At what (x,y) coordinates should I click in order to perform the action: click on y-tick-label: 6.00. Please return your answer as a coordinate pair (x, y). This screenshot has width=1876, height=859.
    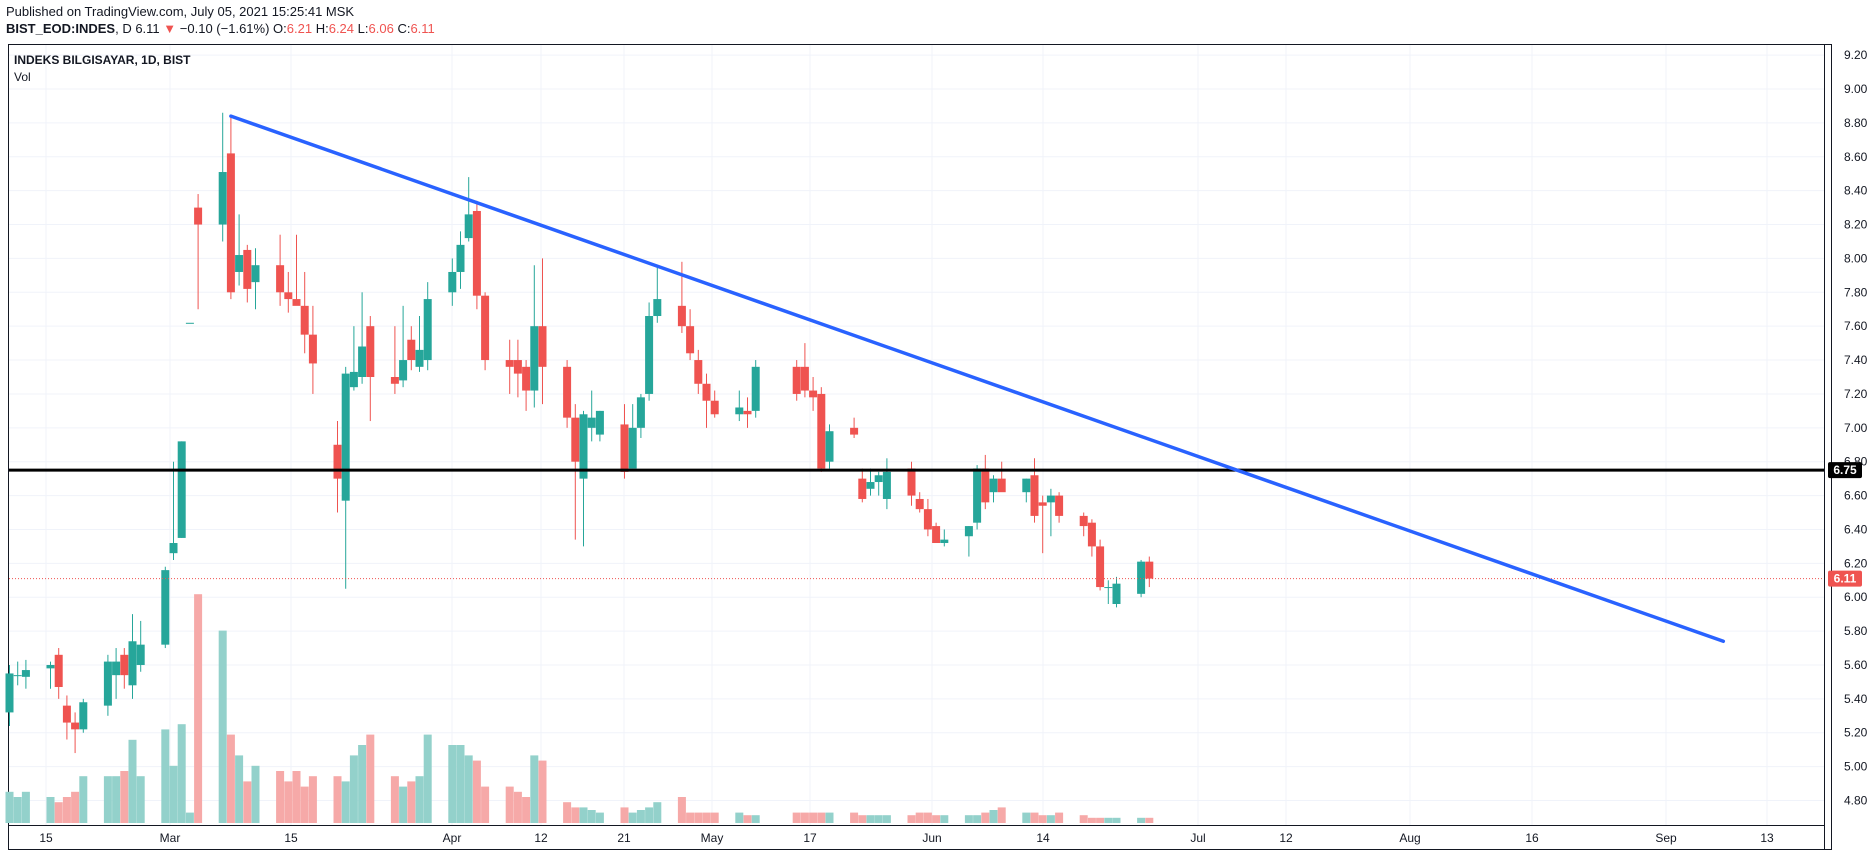
    Looking at the image, I should click on (1856, 597).